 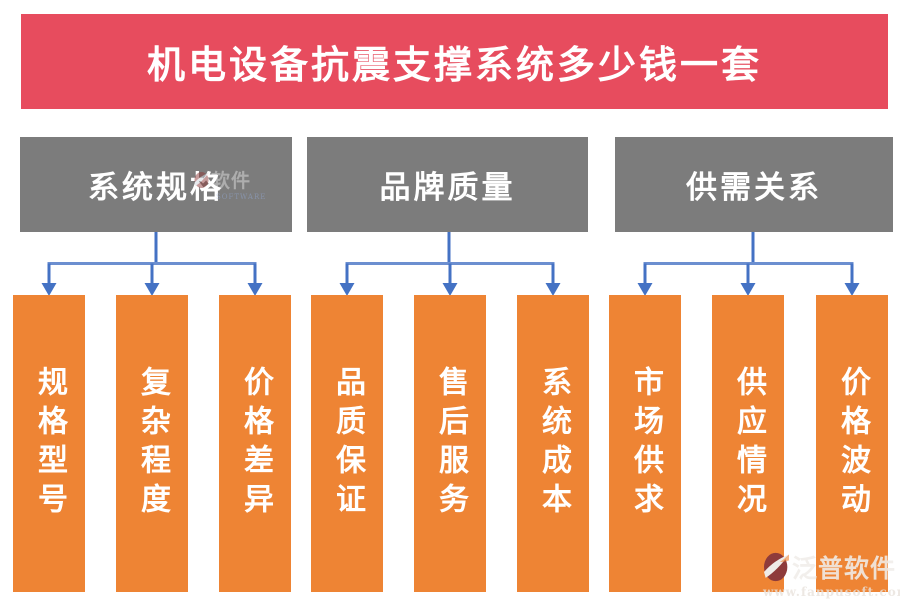 I want to click on header-label: 供需关系, so click(x=754, y=188).